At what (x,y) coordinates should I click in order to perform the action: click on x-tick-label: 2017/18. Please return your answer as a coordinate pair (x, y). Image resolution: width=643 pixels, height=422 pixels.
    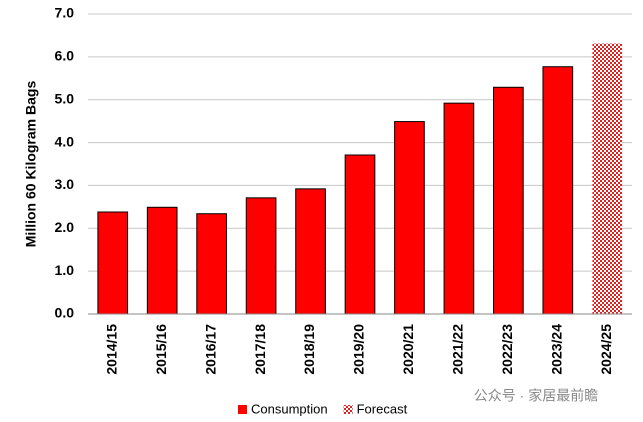
    Looking at the image, I should click on (260, 349).